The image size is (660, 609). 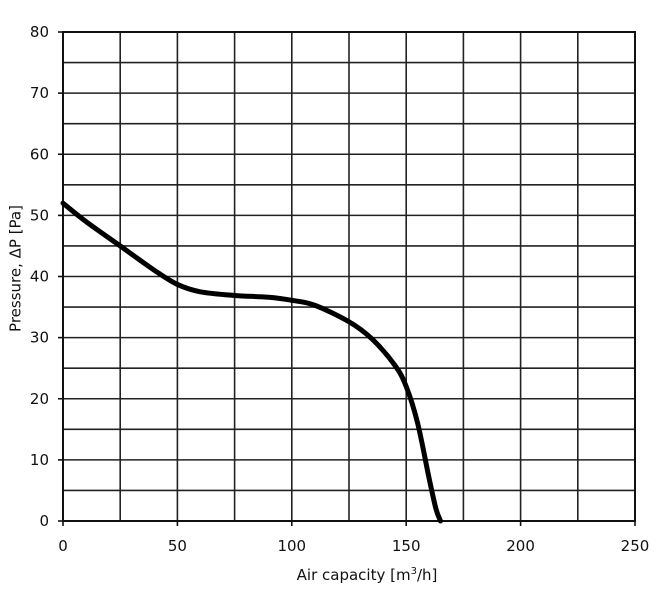 I want to click on x-tick-label: 100, so click(x=291, y=546).